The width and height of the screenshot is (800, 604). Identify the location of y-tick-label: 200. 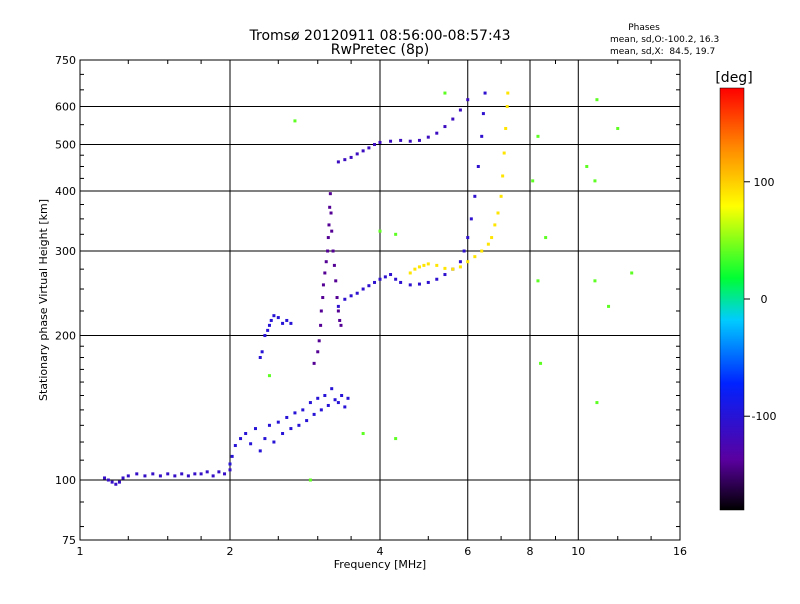
(65, 336).